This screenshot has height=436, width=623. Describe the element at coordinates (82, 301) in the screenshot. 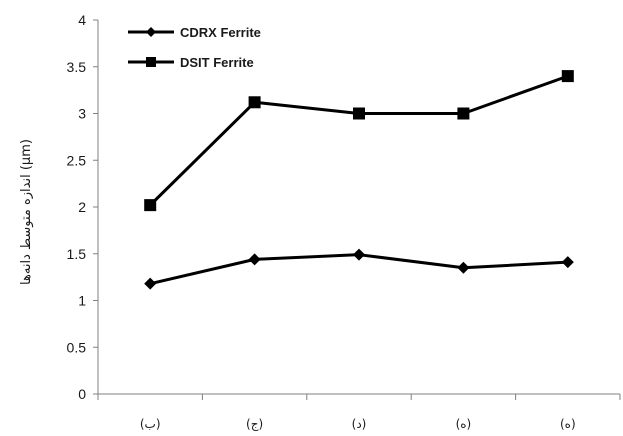

I see `y-tick-label: 1` at that location.